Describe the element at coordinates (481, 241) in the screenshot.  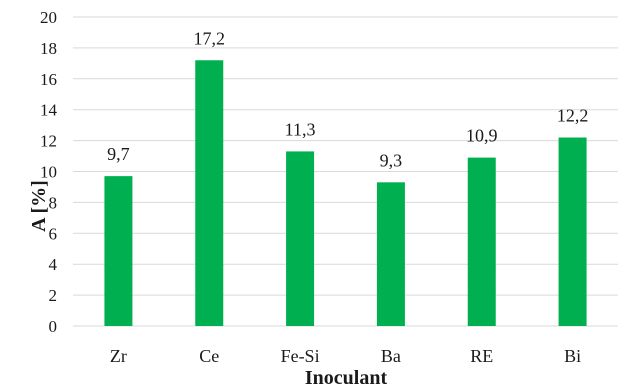
I see `bar-re` at that location.